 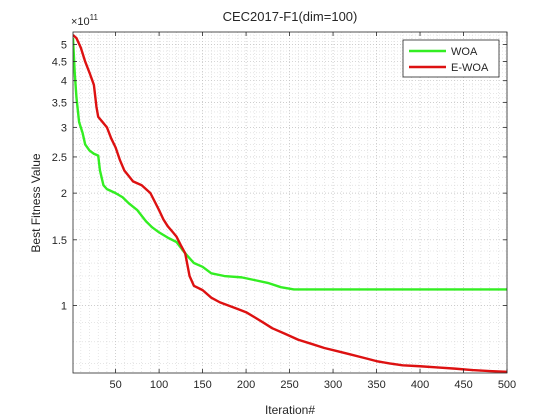 I want to click on legend-box, so click(x=451, y=58).